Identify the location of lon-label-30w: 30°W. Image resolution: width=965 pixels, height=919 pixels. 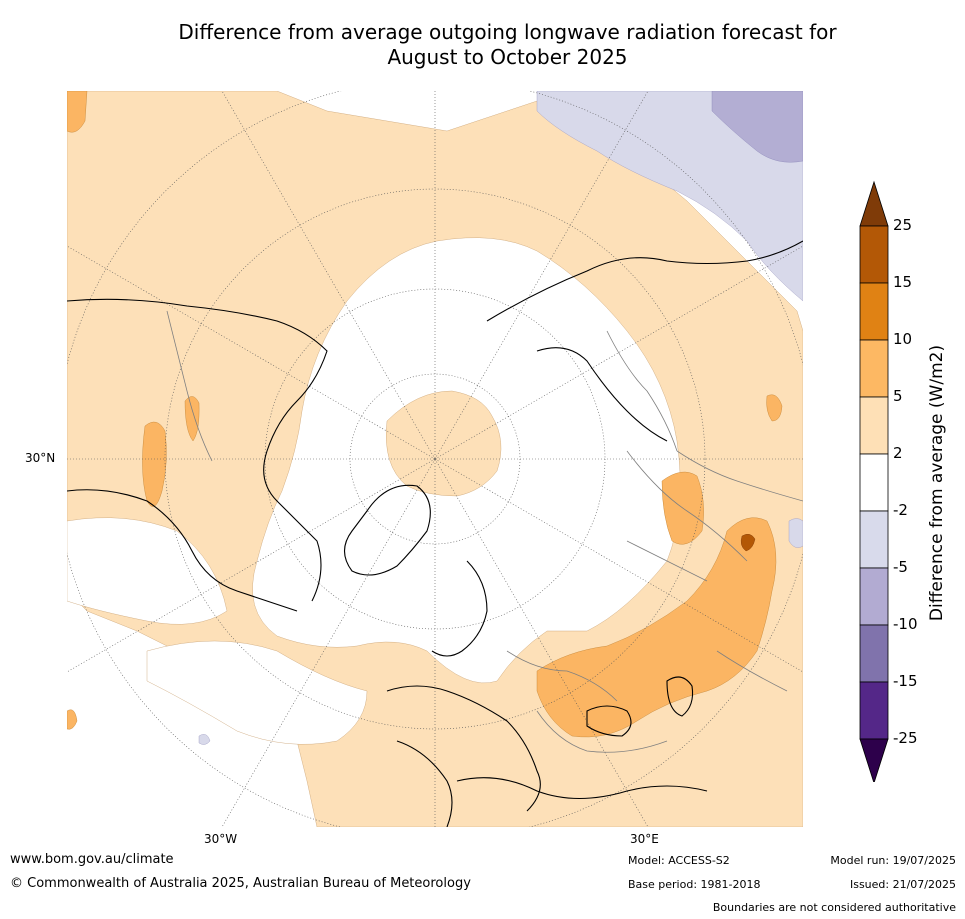
(221, 839).